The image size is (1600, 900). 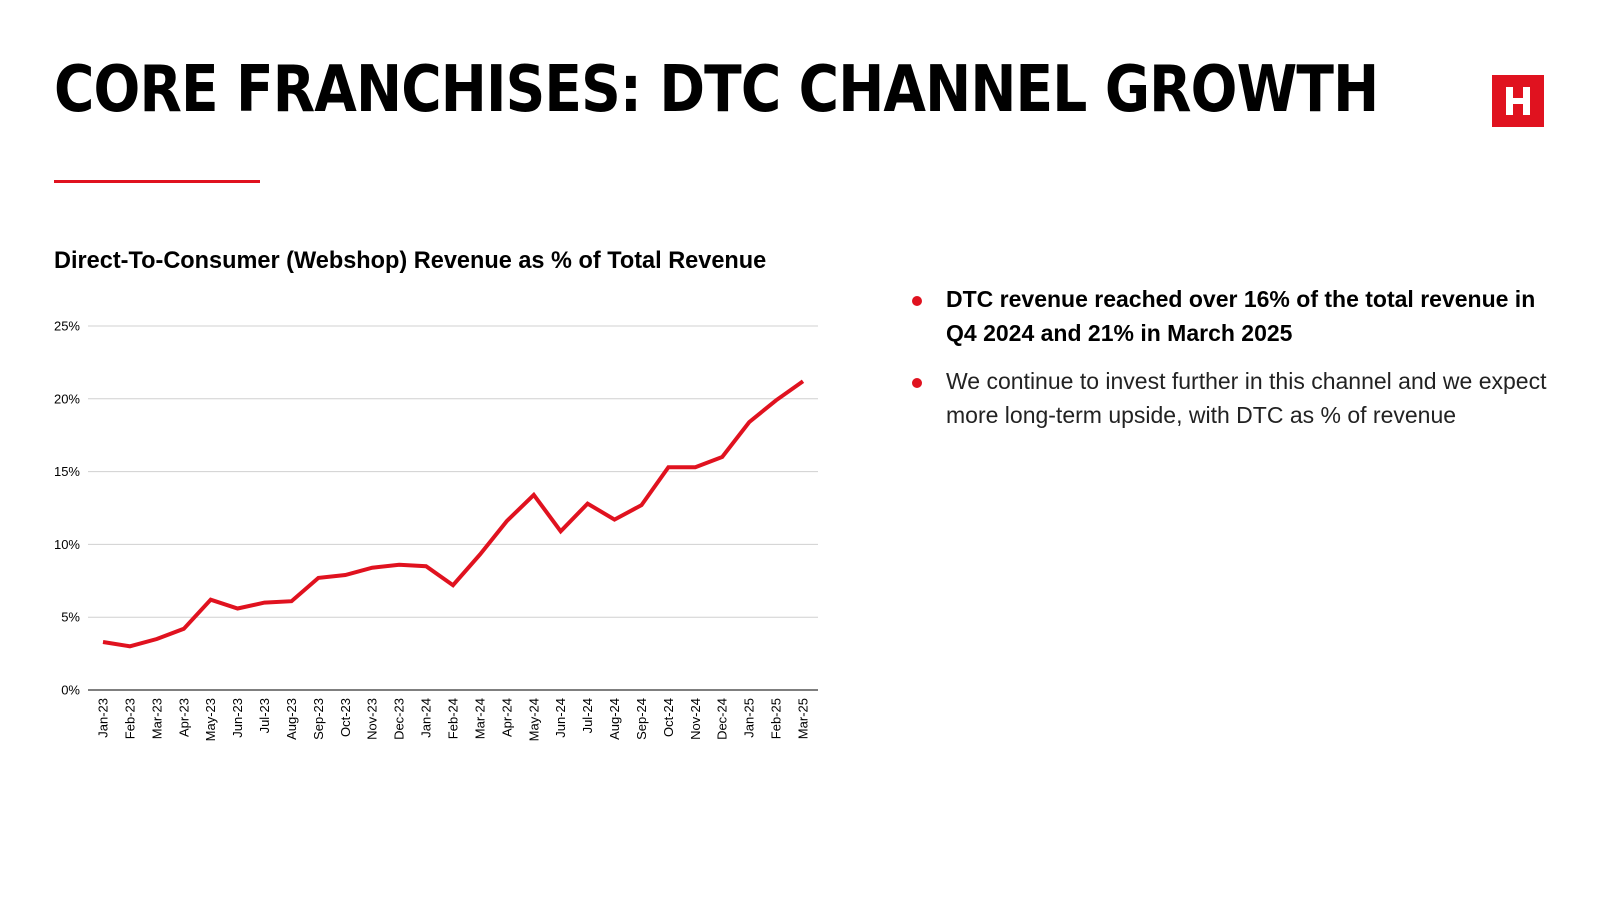 What do you see at coordinates (716, 90) in the screenshot?
I see `page-title: CORE FRANCHISES: DTC CHANNEL GROWTH` at bounding box center [716, 90].